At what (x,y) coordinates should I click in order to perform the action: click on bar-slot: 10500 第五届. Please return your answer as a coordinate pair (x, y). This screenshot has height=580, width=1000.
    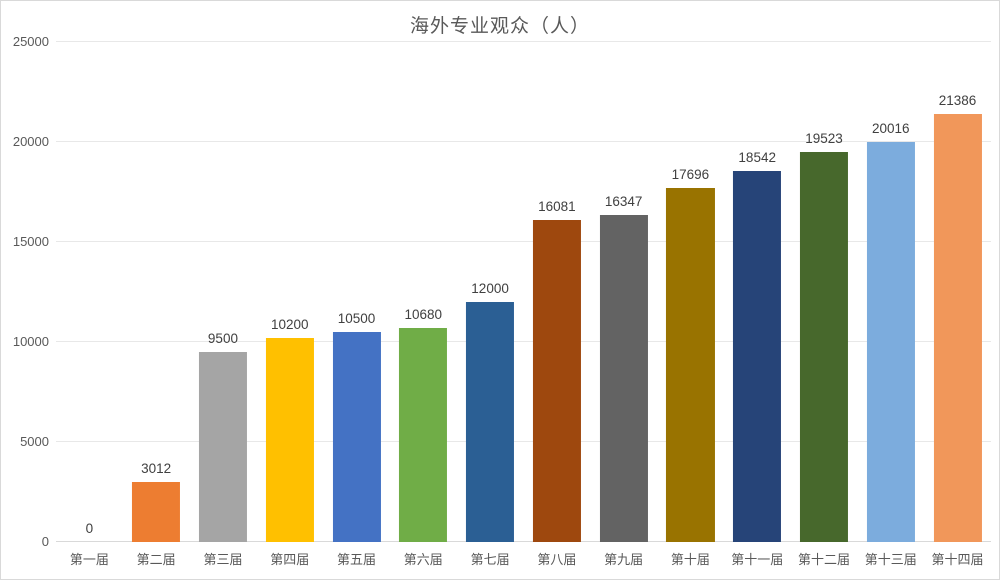
    Looking at the image, I should click on (356, 304).